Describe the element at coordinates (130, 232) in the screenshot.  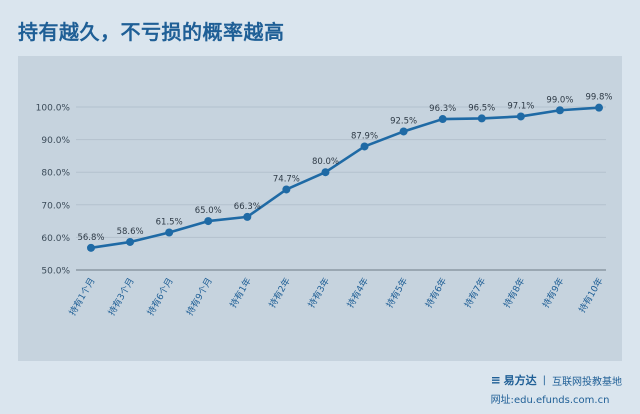
I see `data-label: 58.6%` at that location.